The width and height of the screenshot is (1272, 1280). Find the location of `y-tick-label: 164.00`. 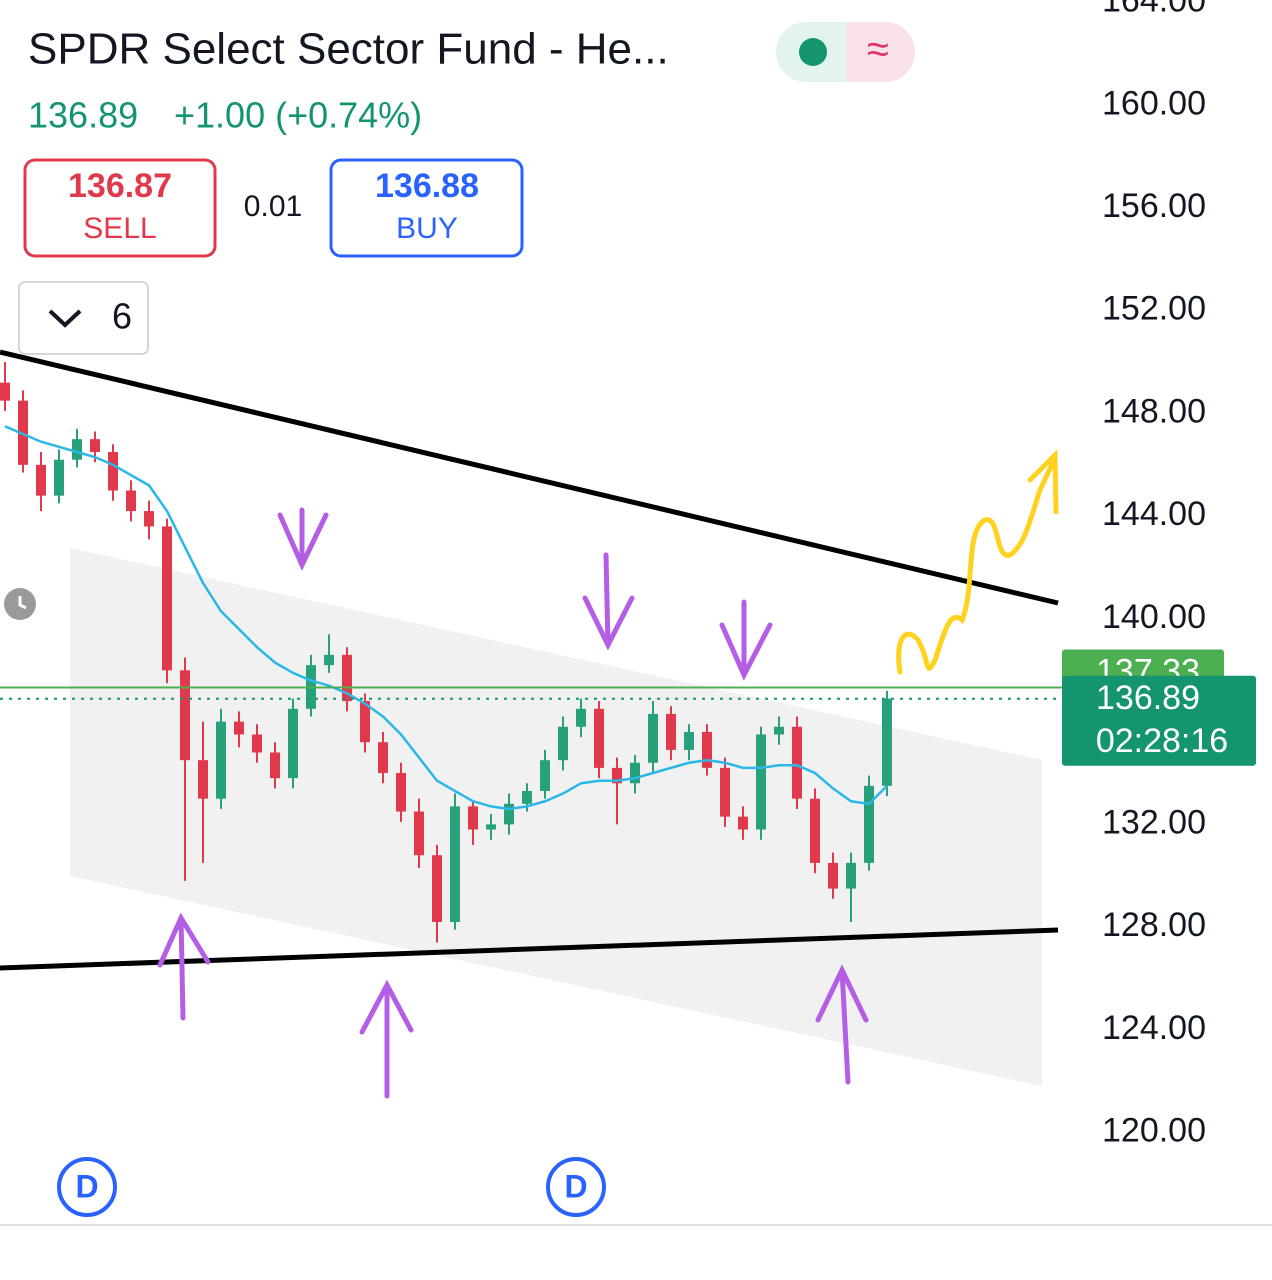

y-tick-label: 164.00 is located at coordinates (1154, 10).